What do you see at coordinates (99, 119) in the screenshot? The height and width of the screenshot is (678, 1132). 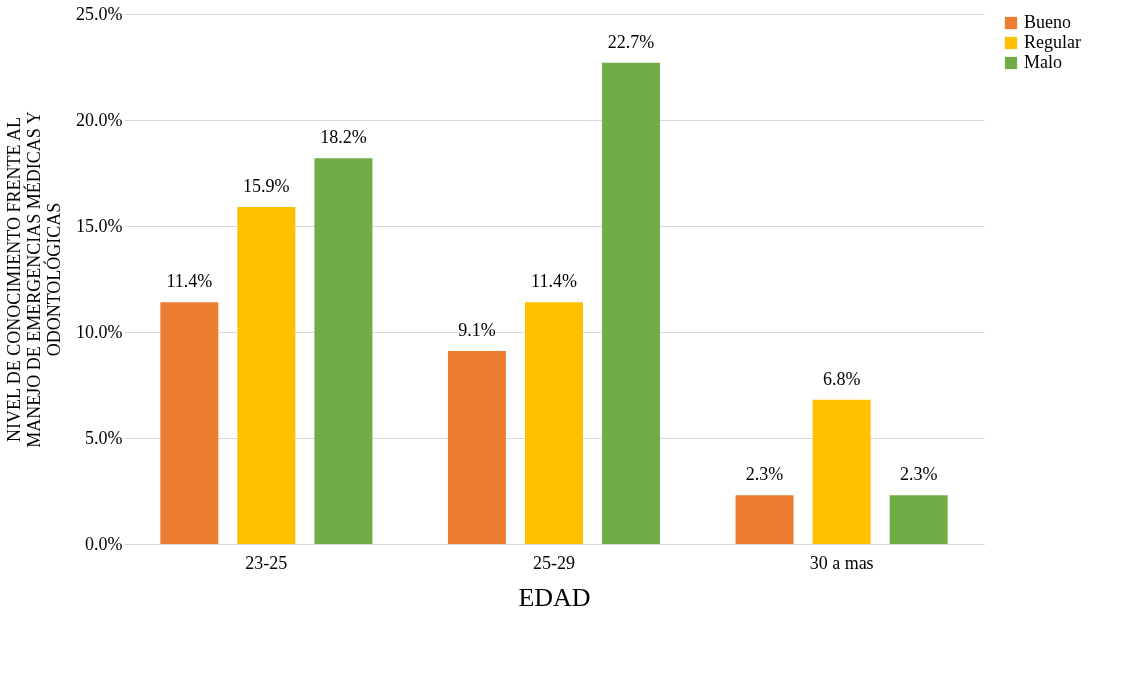 I see `y-tick-label: 20.0%` at bounding box center [99, 119].